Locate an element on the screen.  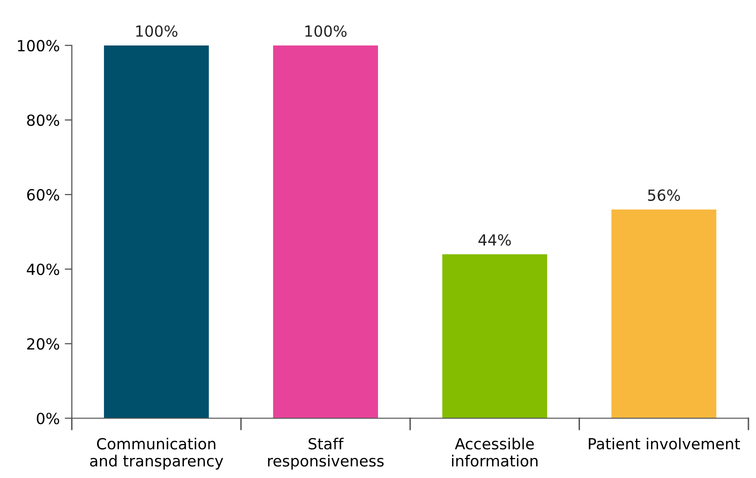
data-label: 56% is located at coordinates (664, 195).